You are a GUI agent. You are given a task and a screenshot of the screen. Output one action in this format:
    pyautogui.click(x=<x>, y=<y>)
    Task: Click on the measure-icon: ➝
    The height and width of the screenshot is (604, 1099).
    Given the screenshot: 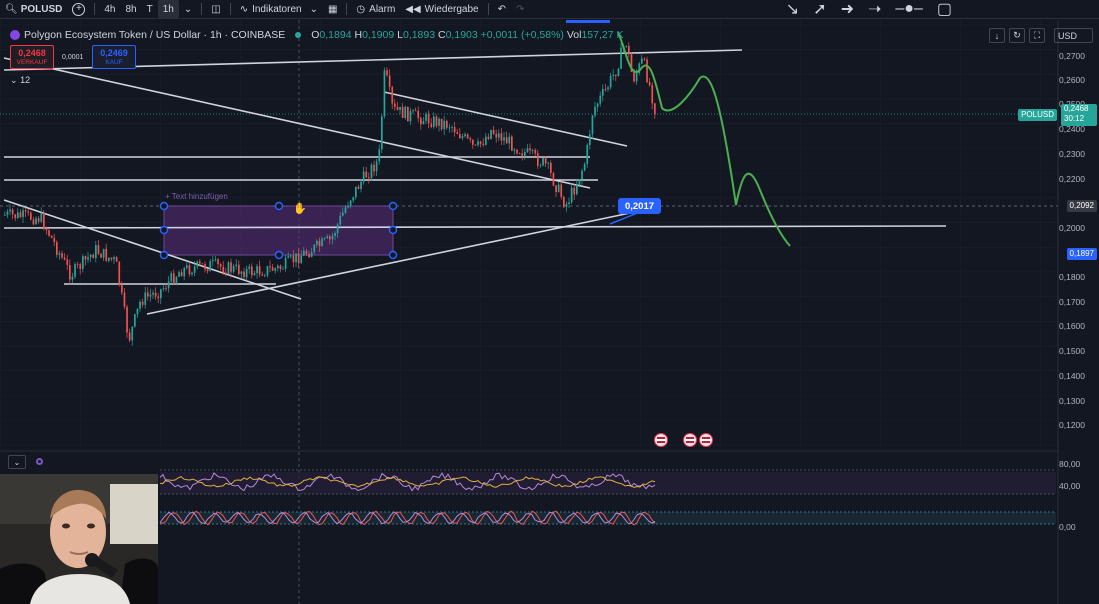 What is the action you would take?
    pyautogui.click(x=875, y=9)
    